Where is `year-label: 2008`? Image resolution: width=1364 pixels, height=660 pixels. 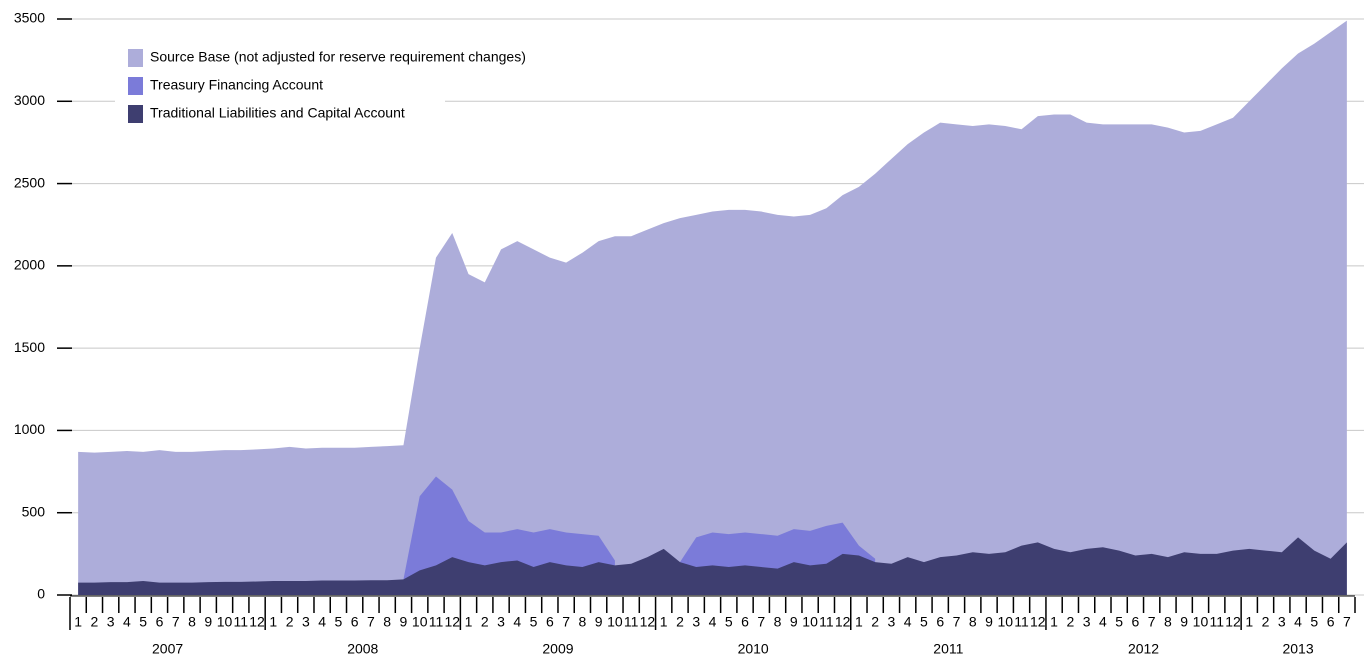
year-label: 2008 is located at coordinates (362, 649).